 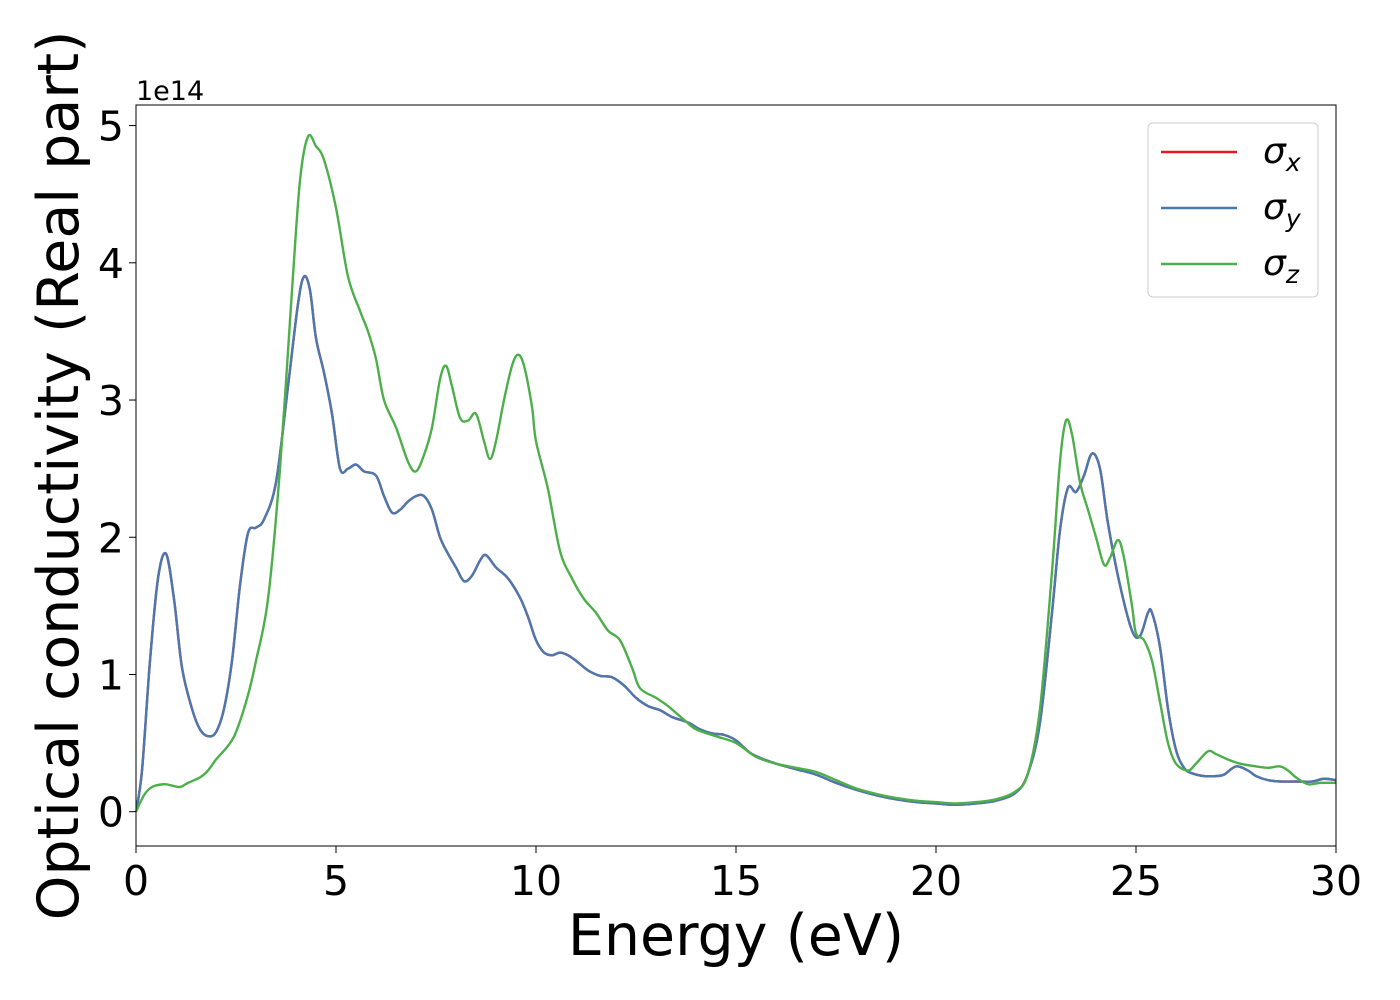 What do you see at coordinates (736, 936) in the screenshot?
I see `x-axis-label: Energy (eV)` at bounding box center [736, 936].